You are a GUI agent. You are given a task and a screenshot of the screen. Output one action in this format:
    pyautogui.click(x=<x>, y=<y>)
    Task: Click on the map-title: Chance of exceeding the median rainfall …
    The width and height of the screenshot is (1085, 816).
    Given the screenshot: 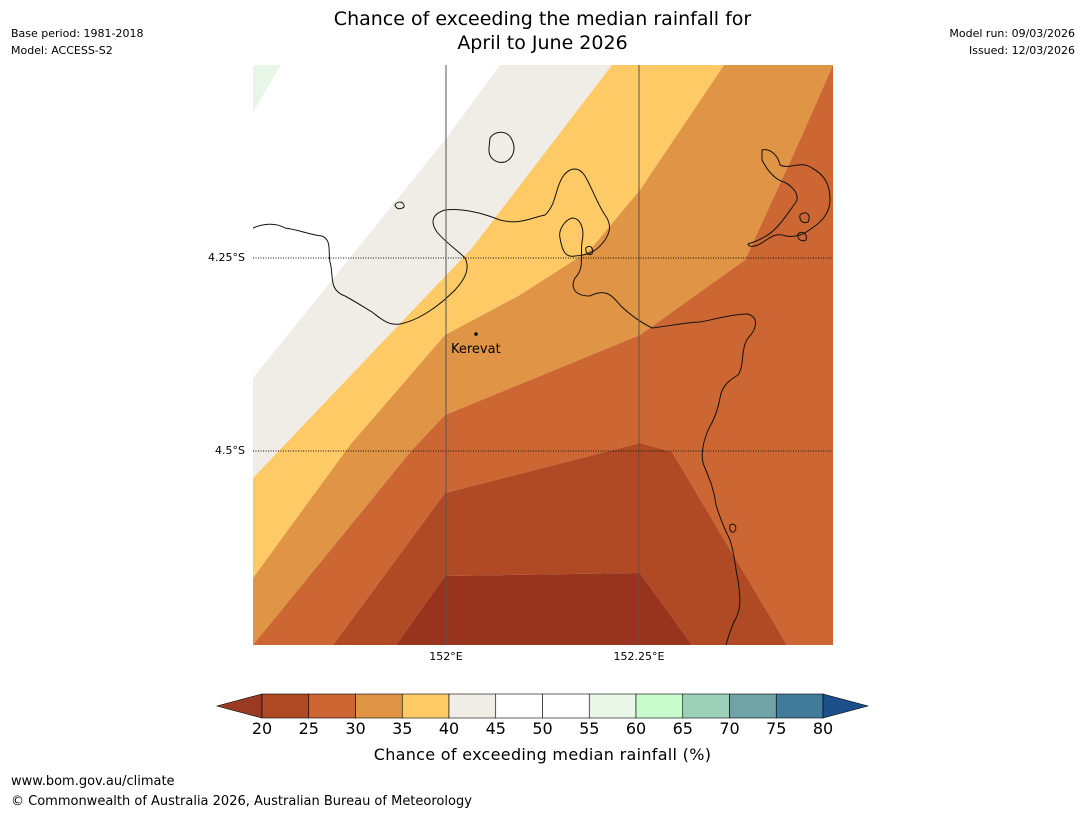 What is the action you would take?
    pyautogui.click(x=542, y=31)
    